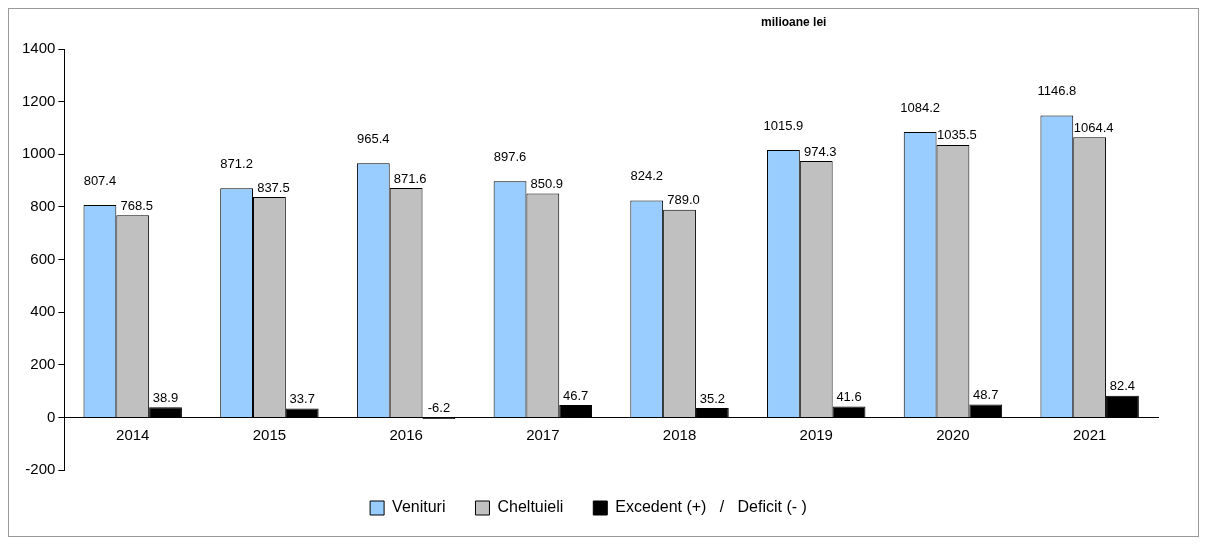 Image resolution: width=1207 pixels, height=545 pixels. What do you see at coordinates (38, 48) in the screenshot?
I see `y-tick-label: 1400` at bounding box center [38, 48].